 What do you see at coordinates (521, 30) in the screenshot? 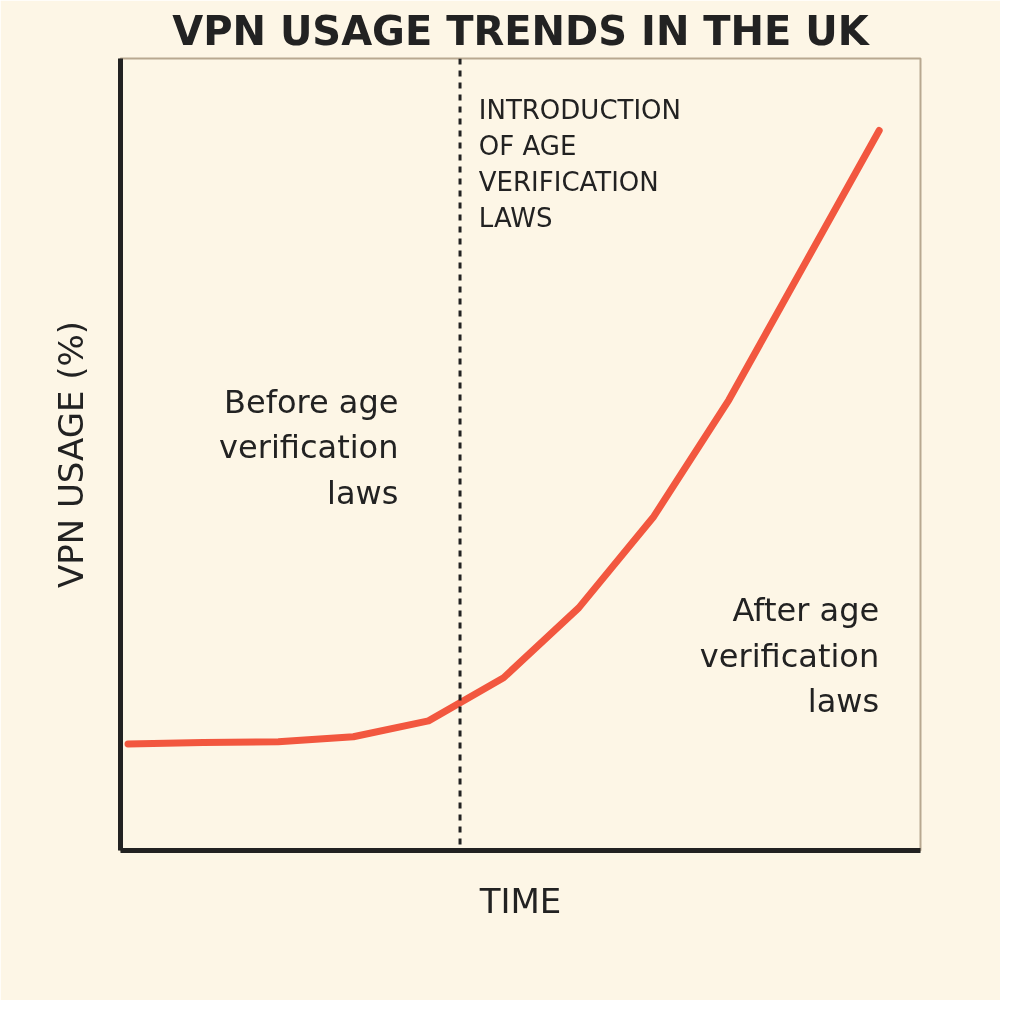
I see `chart-title: VPN USAGE TRENDS IN THE UK` at bounding box center [521, 30].